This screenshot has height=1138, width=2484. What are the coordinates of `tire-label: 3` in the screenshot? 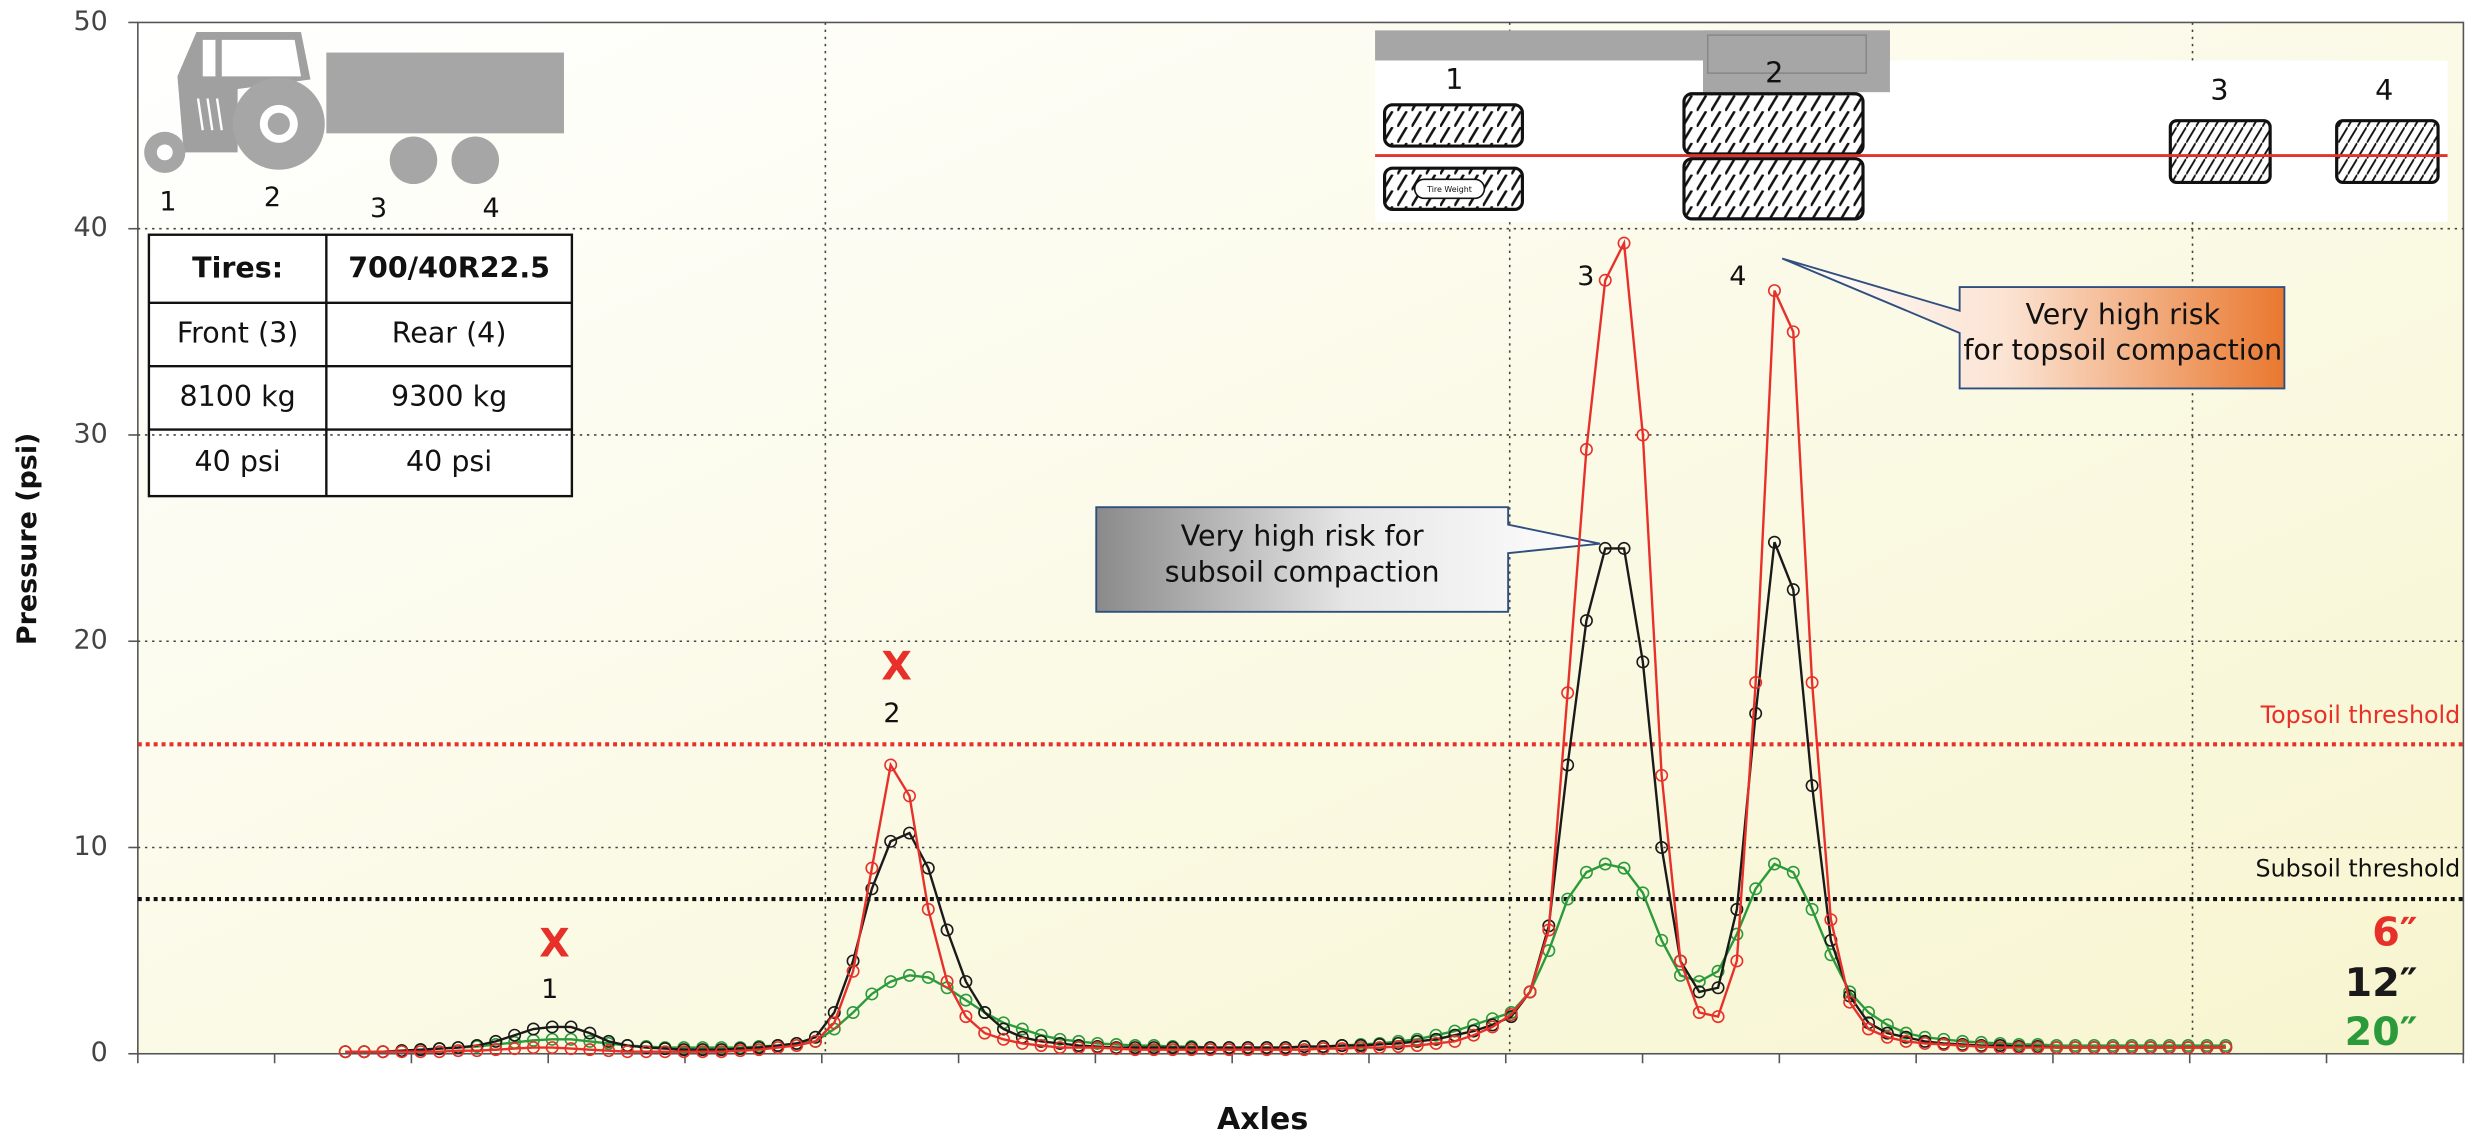 It's located at (2219, 90).